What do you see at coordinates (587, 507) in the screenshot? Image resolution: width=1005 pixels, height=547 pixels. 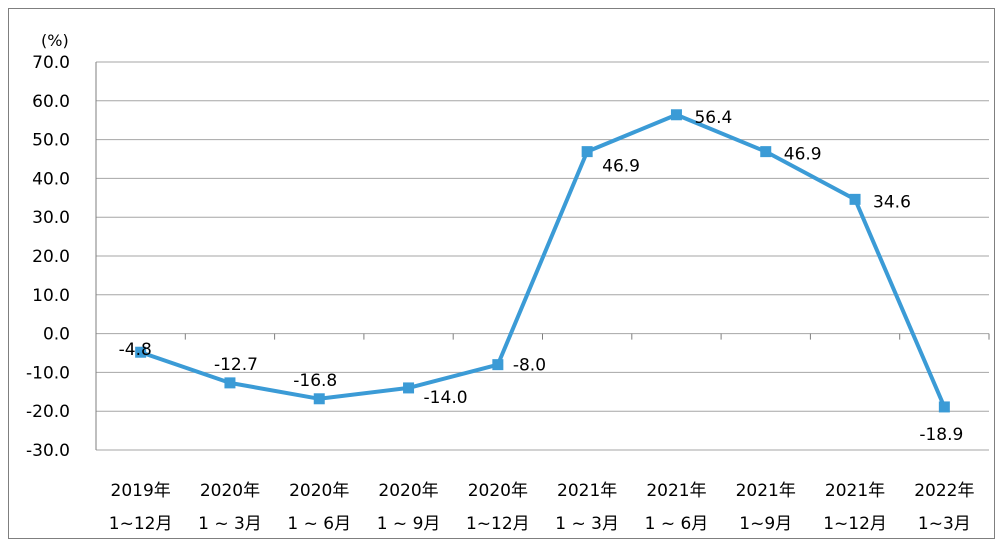 I see `x-category-label: 2021年 1 ~ 3月` at bounding box center [587, 507].